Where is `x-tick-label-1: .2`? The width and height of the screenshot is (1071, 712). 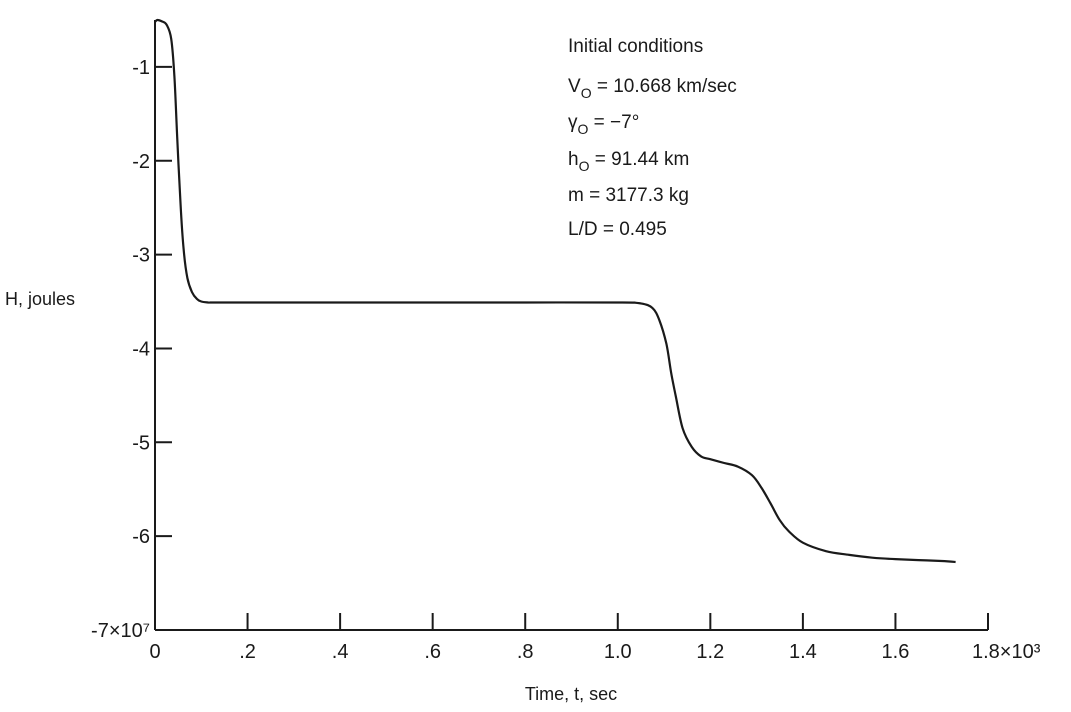
x-tick-label-1: .2 is located at coordinates (247, 652).